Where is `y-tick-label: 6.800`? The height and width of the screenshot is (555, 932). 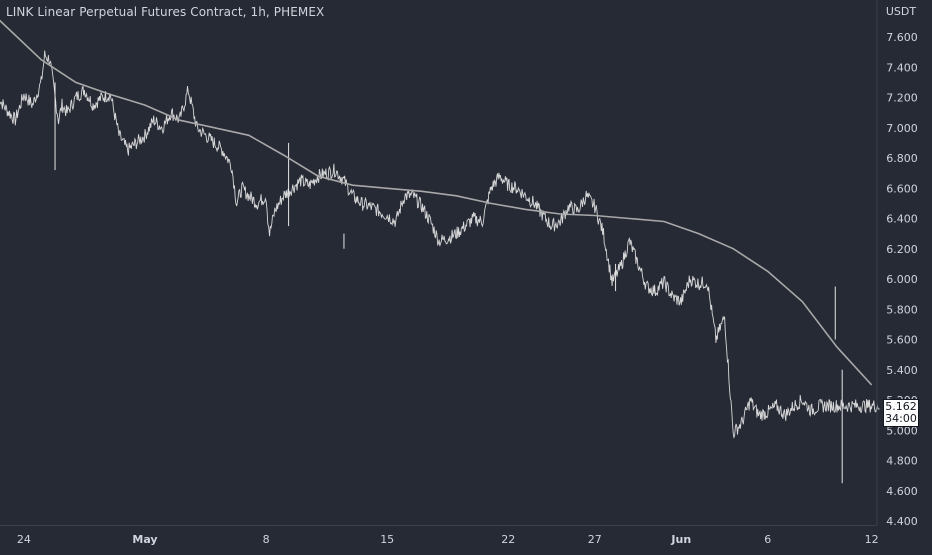
y-tick-label: 6.800 is located at coordinates (902, 158).